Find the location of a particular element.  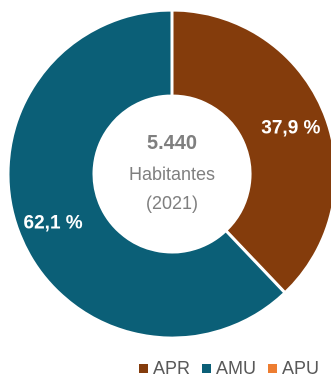

legend-swatch-amu is located at coordinates (206, 368).